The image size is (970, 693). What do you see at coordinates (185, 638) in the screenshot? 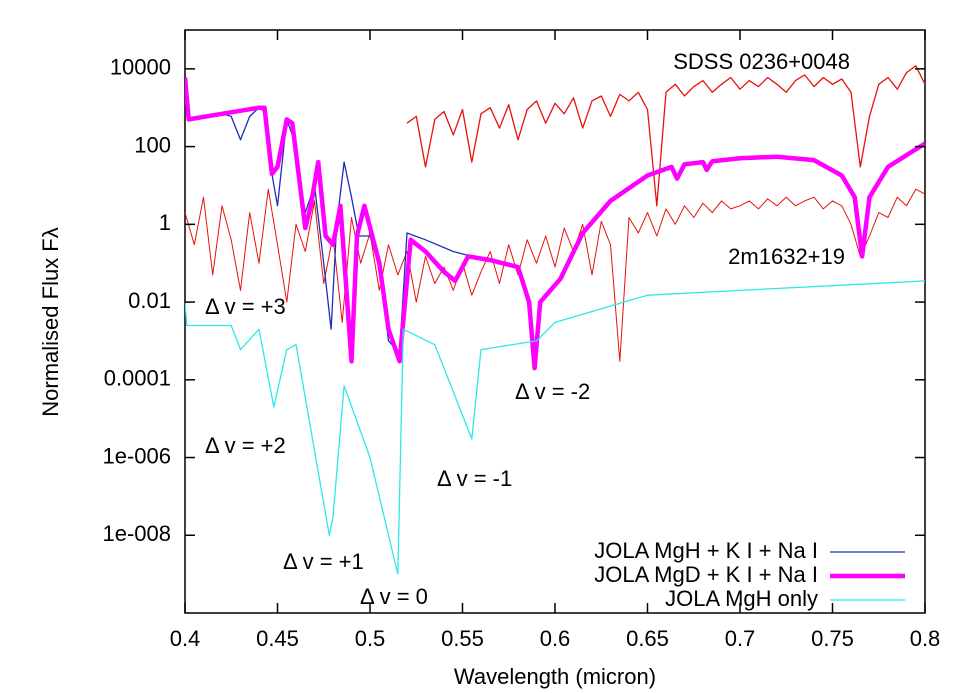
I see `x-tick-label: 0.4` at bounding box center [185, 638].